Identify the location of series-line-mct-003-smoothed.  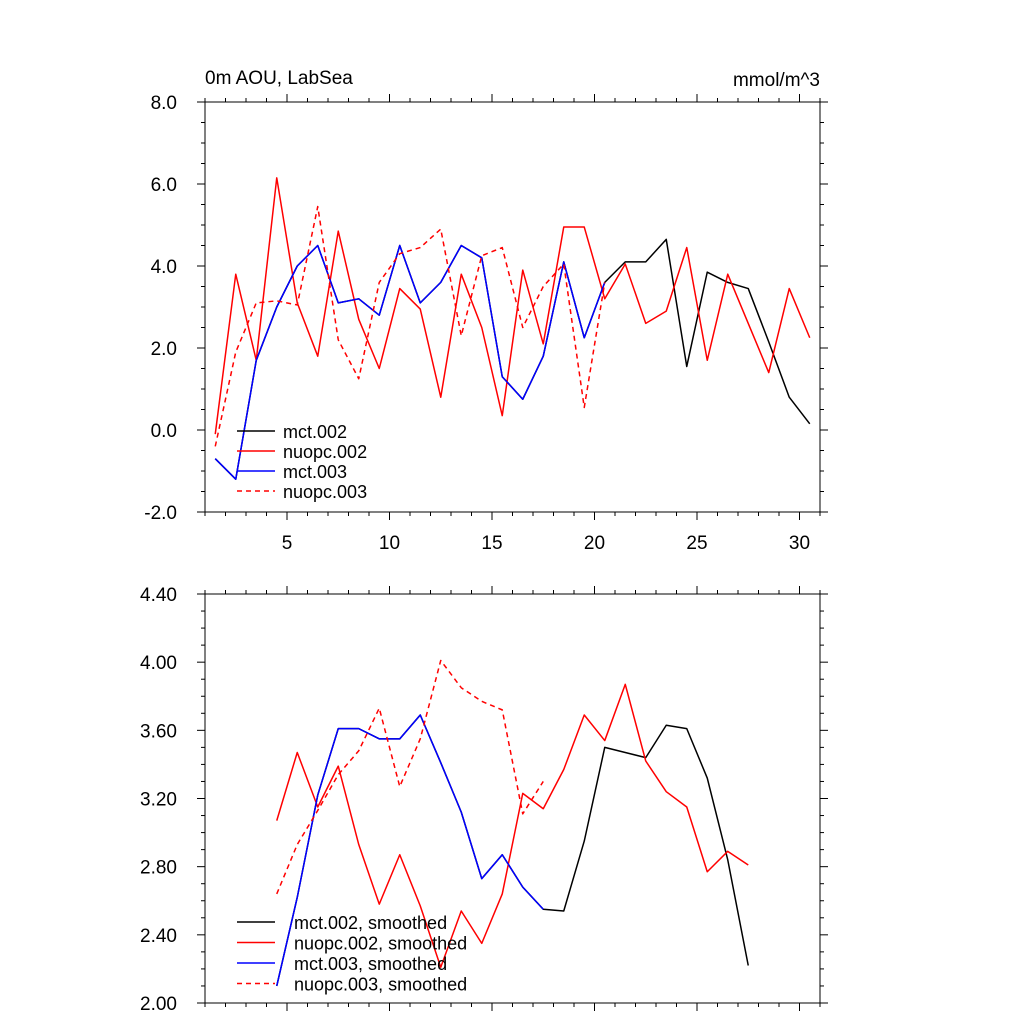
(410, 850).